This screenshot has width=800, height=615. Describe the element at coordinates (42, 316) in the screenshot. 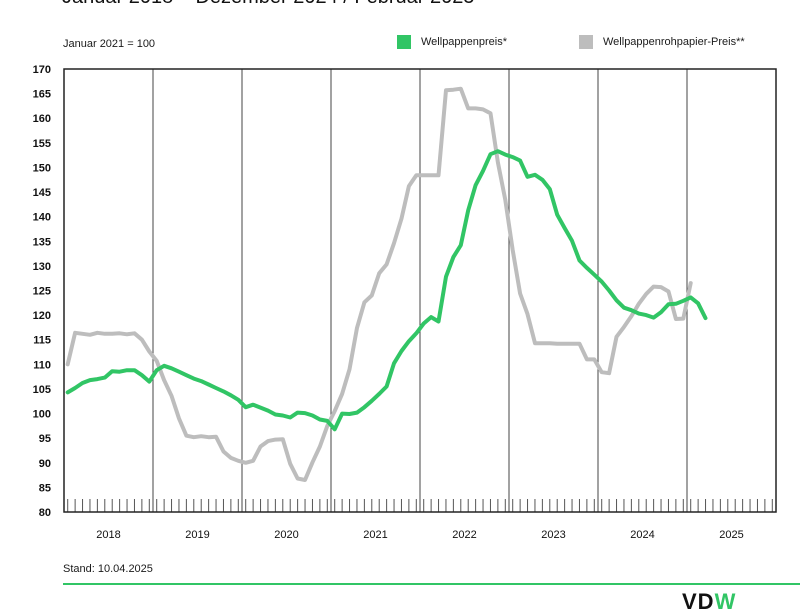

I see `y-tick-label: 120` at that location.